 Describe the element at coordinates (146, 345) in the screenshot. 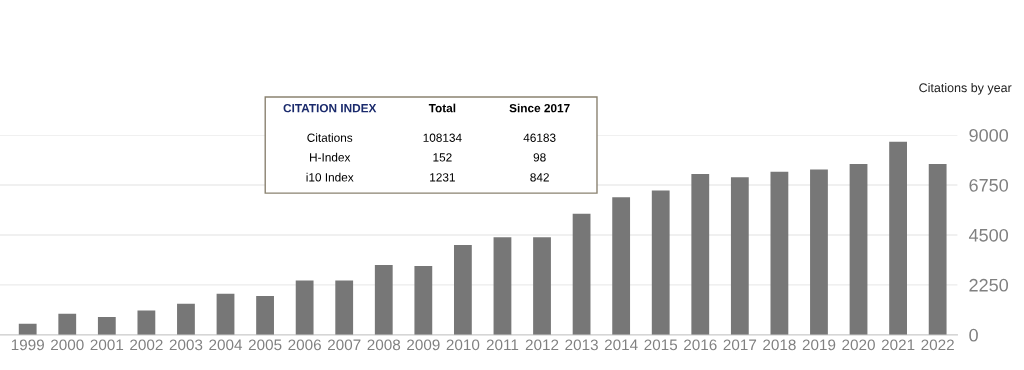

I see `x-tick-label: 2002` at that location.